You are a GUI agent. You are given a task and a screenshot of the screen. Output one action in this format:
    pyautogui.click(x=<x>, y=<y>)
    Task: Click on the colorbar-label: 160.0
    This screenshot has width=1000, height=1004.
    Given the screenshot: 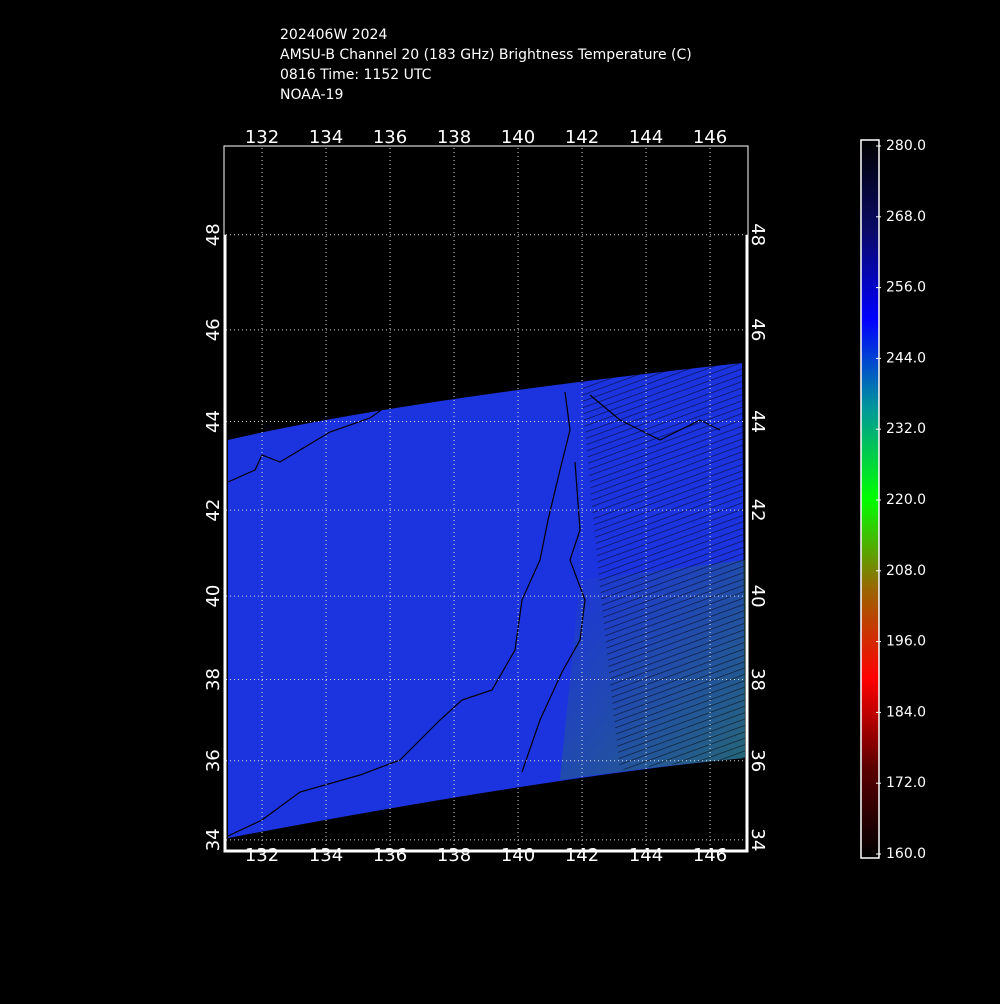 What is the action you would take?
    pyautogui.click(x=906, y=854)
    